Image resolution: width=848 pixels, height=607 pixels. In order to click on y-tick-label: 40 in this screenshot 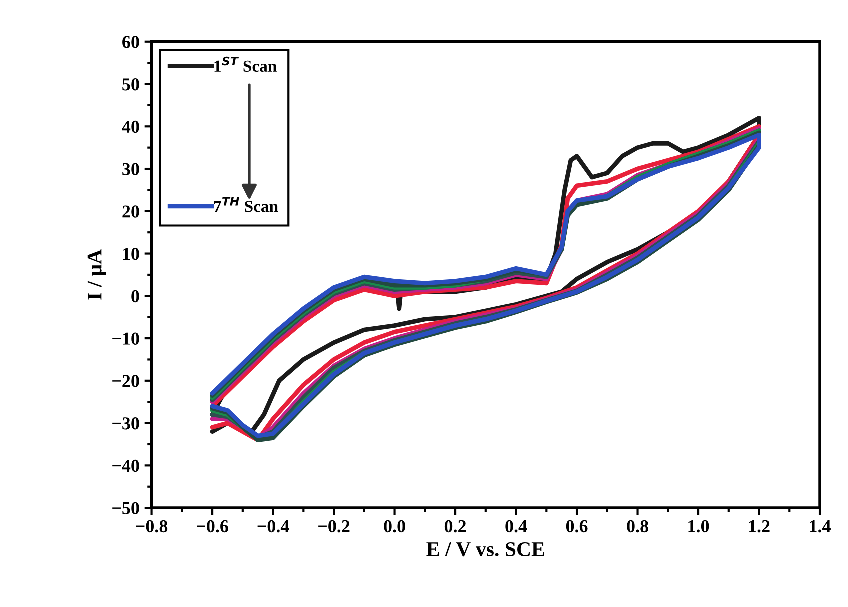, I will do `click(131, 127)`.